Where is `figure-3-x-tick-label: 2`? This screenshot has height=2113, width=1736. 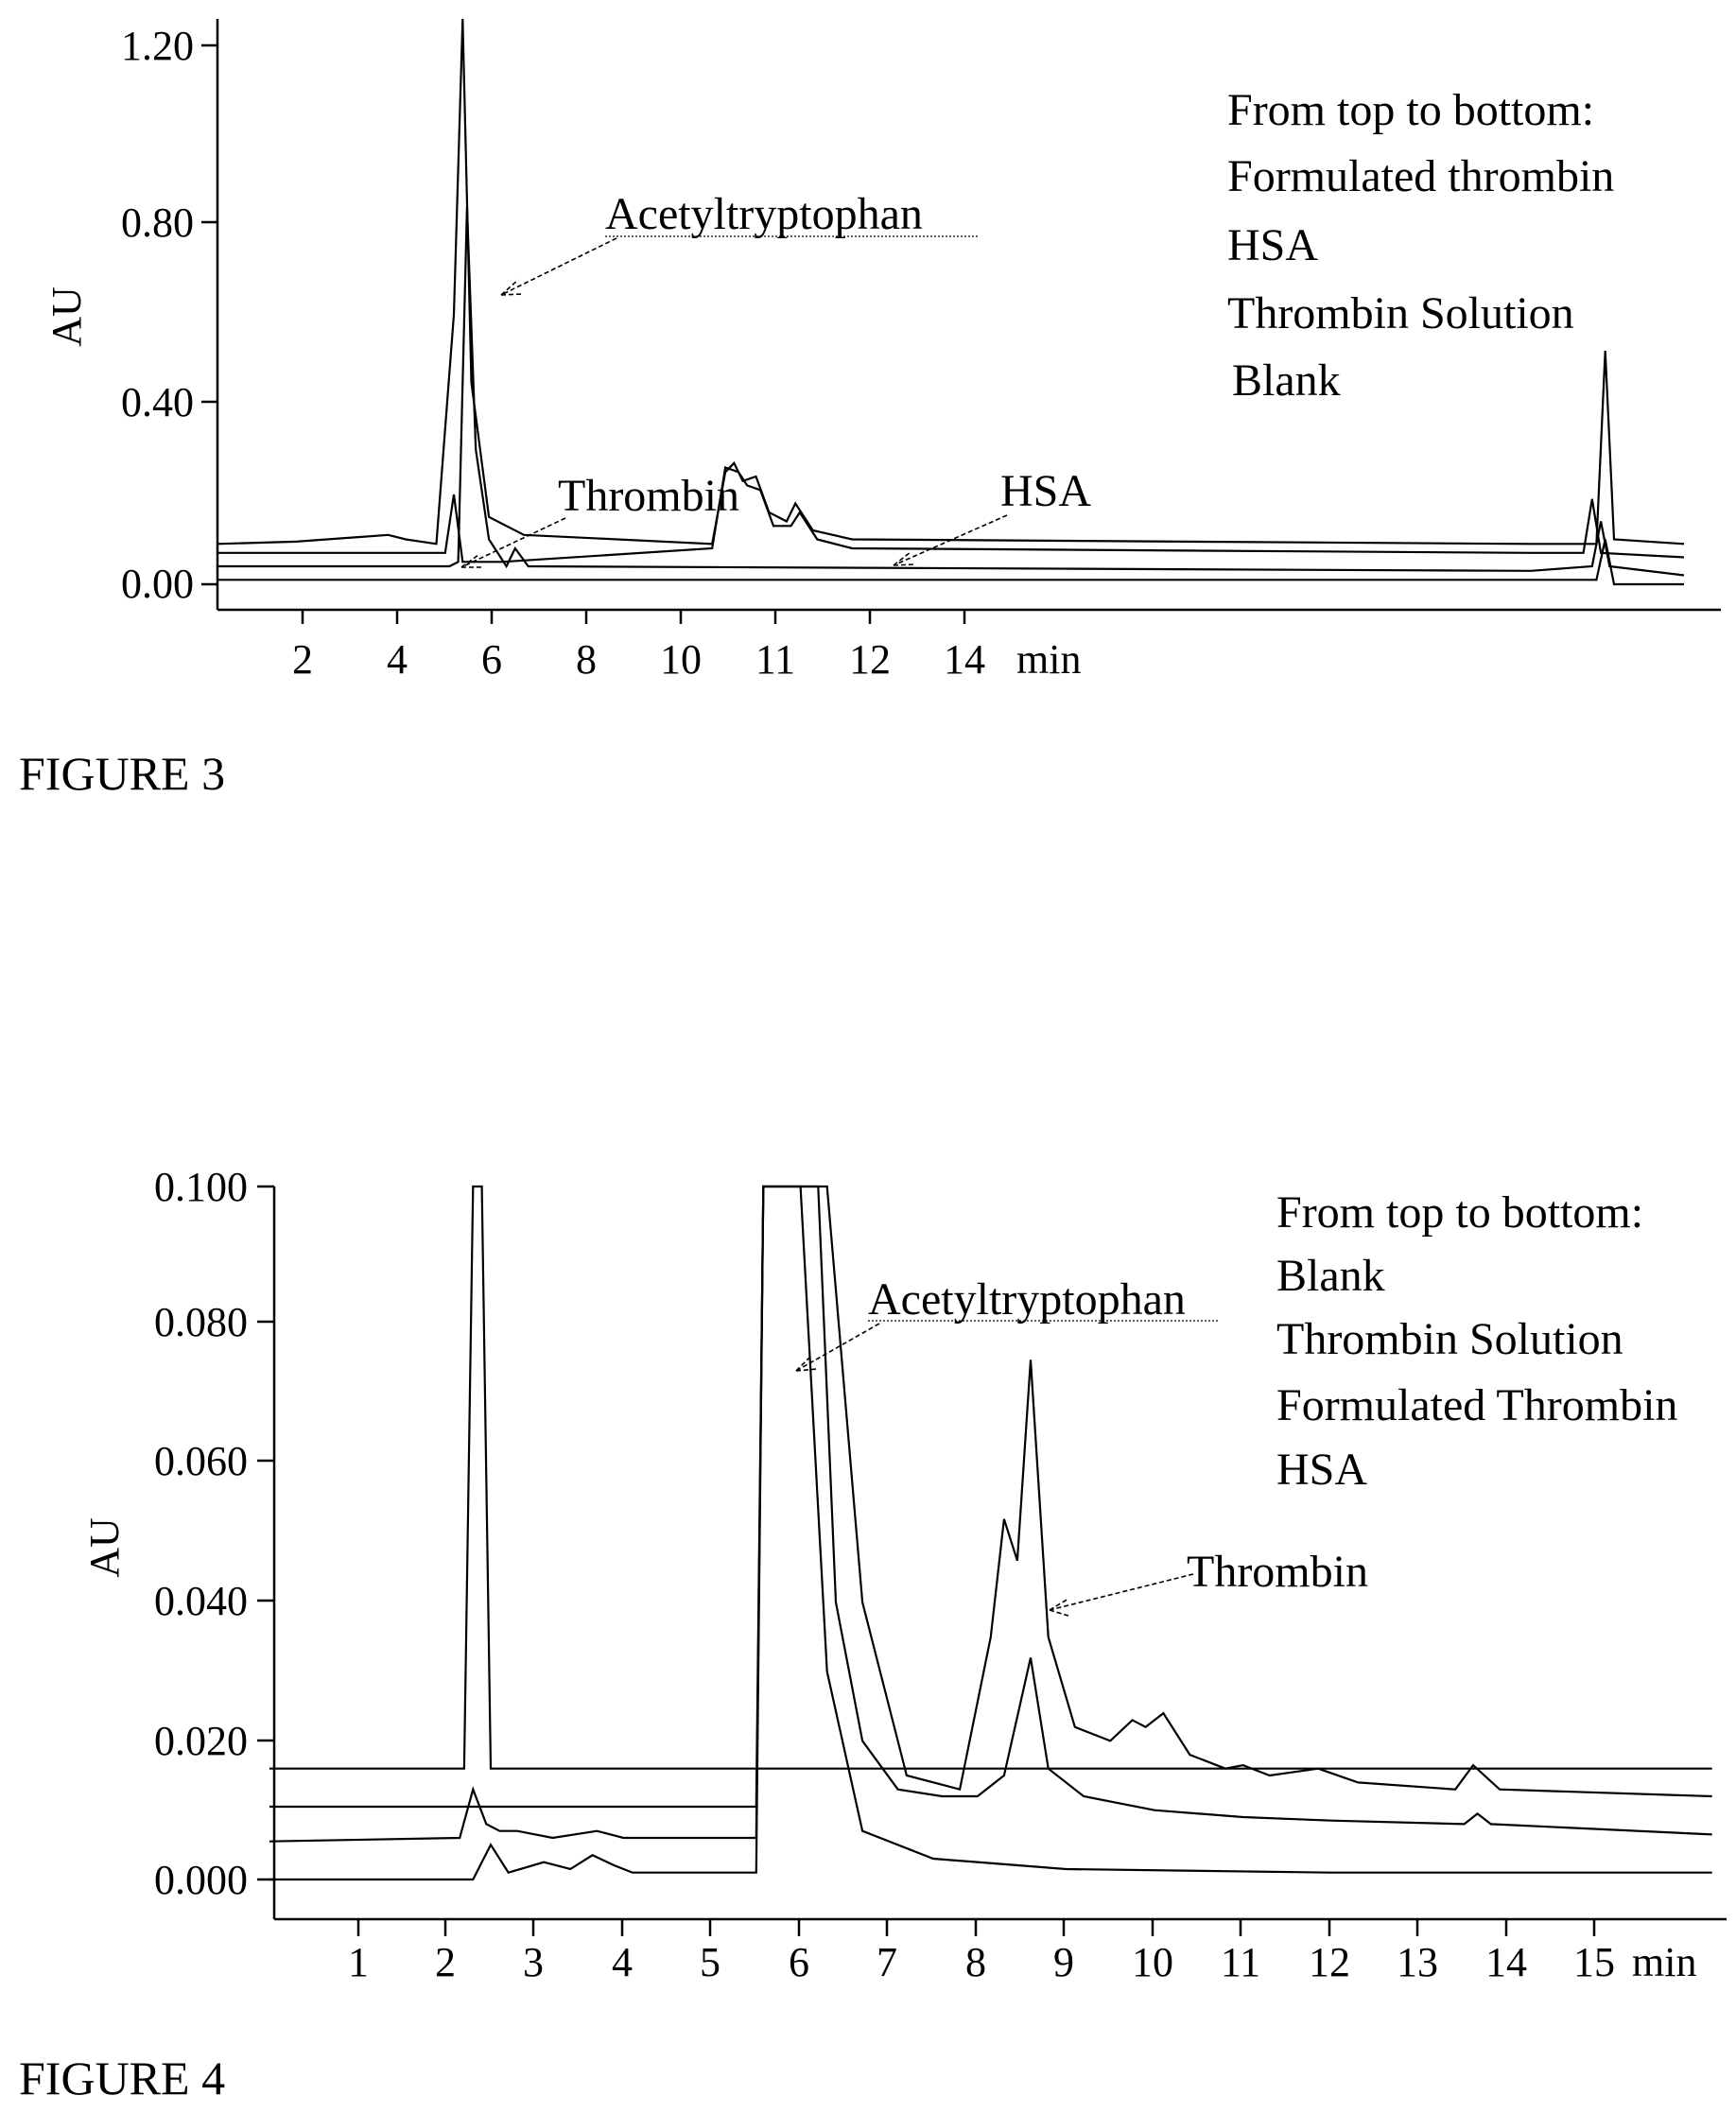
figure-3-x-tick-label: 2 is located at coordinates (302, 660).